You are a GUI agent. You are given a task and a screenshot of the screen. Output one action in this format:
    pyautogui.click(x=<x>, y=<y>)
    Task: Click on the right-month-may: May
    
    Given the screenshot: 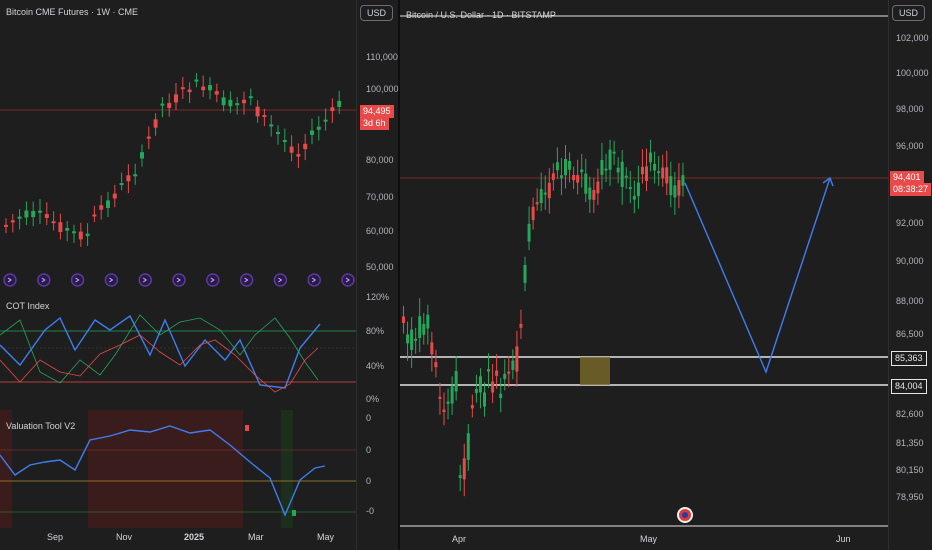 What is the action you would take?
    pyautogui.click(x=649, y=539)
    